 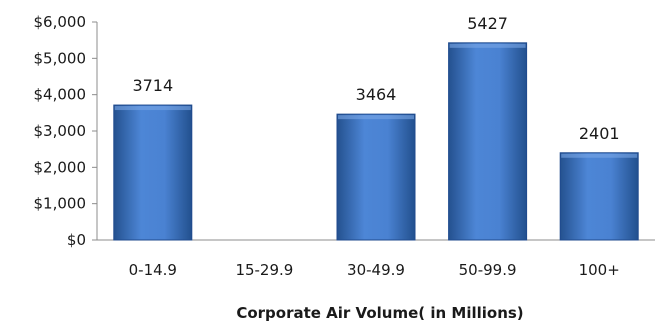 I want to click on y-axis-ticks: $0 $1,000 $2,000 $3,000 $4,000 $5,000 $6,000, so click(x=65, y=131).